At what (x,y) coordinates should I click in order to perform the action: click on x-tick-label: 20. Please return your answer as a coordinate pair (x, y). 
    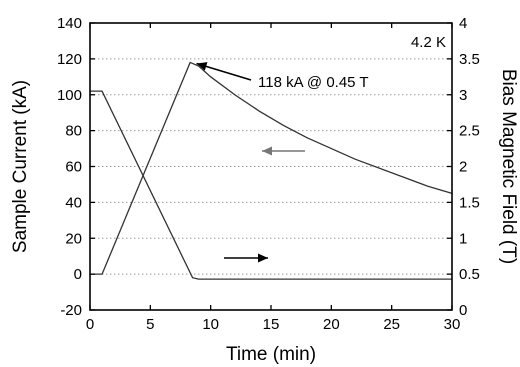
    Looking at the image, I should click on (331, 324).